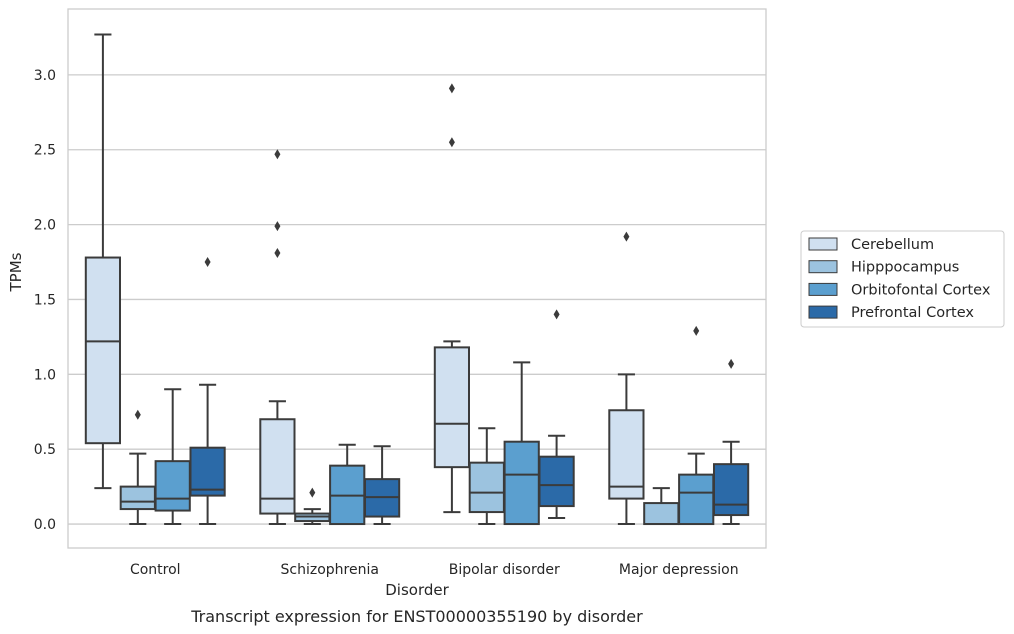 Image resolution: width=1014 pixels, height=634 pixels. I want to click on y-tick-label: 2.5, so click(45, 151).